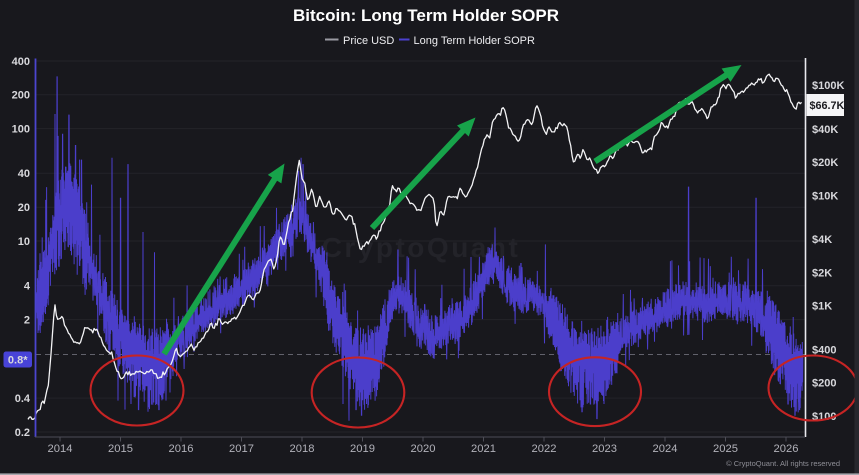 The width and height of the screenshot is (859, 475). What do you see at coordinates (824, 351) in the screenshot?
I see `svg-text: $400` at bounding box center [824, 351].